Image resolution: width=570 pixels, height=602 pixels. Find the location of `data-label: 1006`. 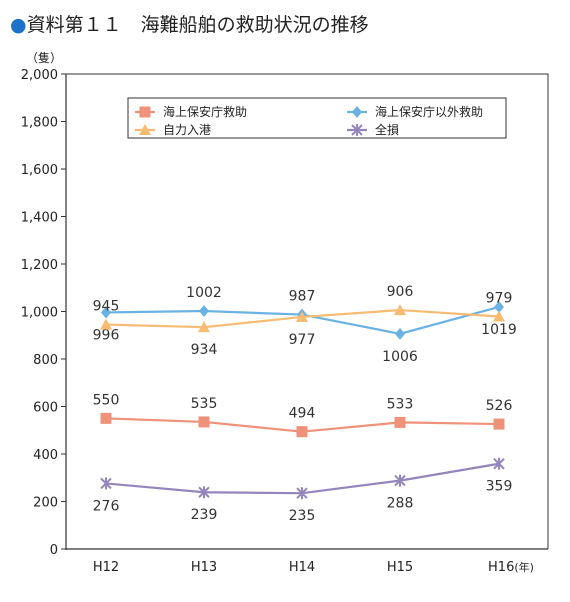

data-label: 1006 is located at coordinates (400, 357).